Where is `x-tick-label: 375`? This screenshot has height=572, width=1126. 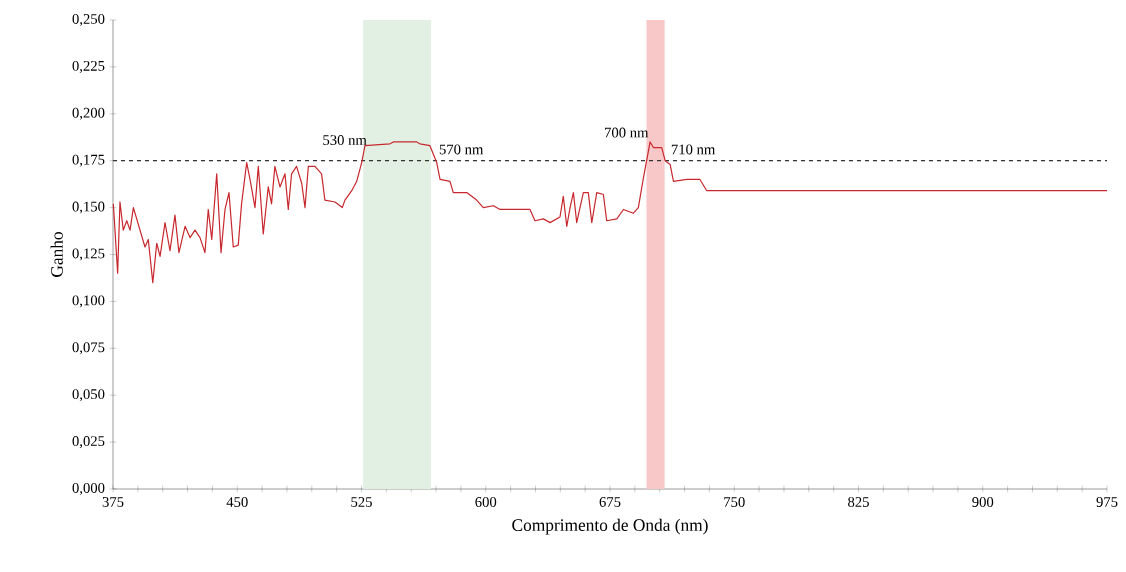 x-tick-label: 375 is located at coordinates (113, 502).